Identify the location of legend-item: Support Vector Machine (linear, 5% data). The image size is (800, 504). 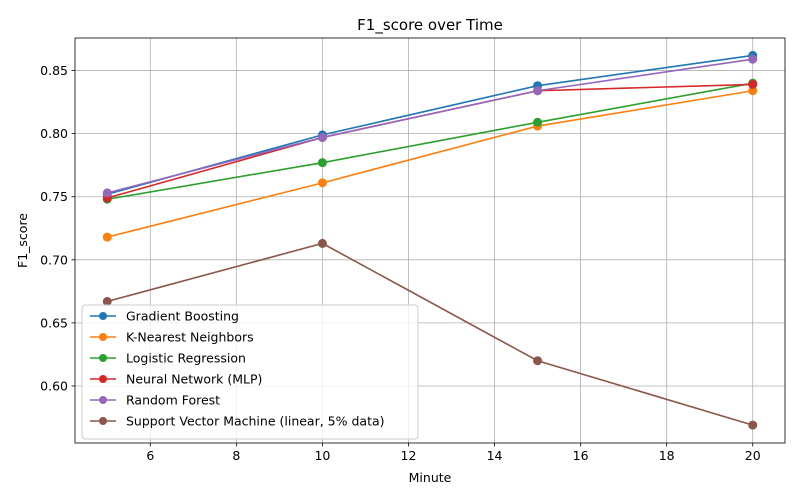
(237, 421).